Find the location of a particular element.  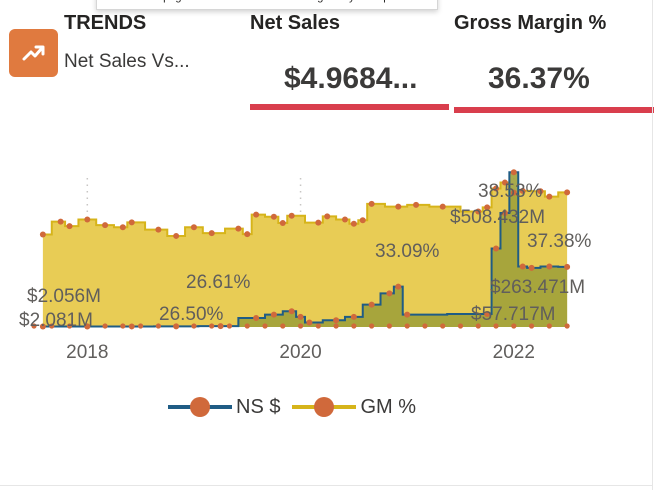

ns-data-label: $508.432M is located at coordinates (497, 217).